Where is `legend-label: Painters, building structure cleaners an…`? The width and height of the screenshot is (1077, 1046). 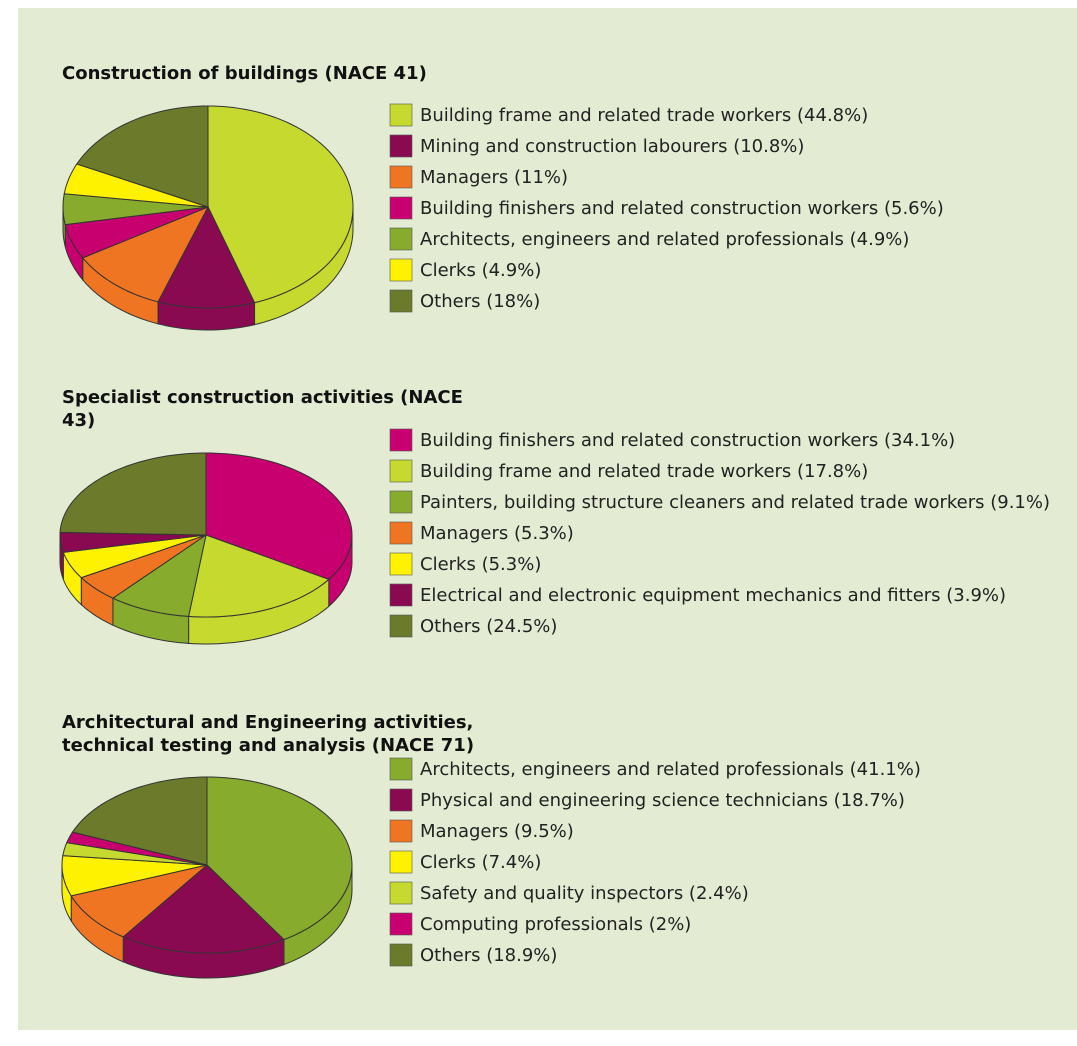 legend-label: Painters, building structure cleaners an… is located at coordinates (735, 502).